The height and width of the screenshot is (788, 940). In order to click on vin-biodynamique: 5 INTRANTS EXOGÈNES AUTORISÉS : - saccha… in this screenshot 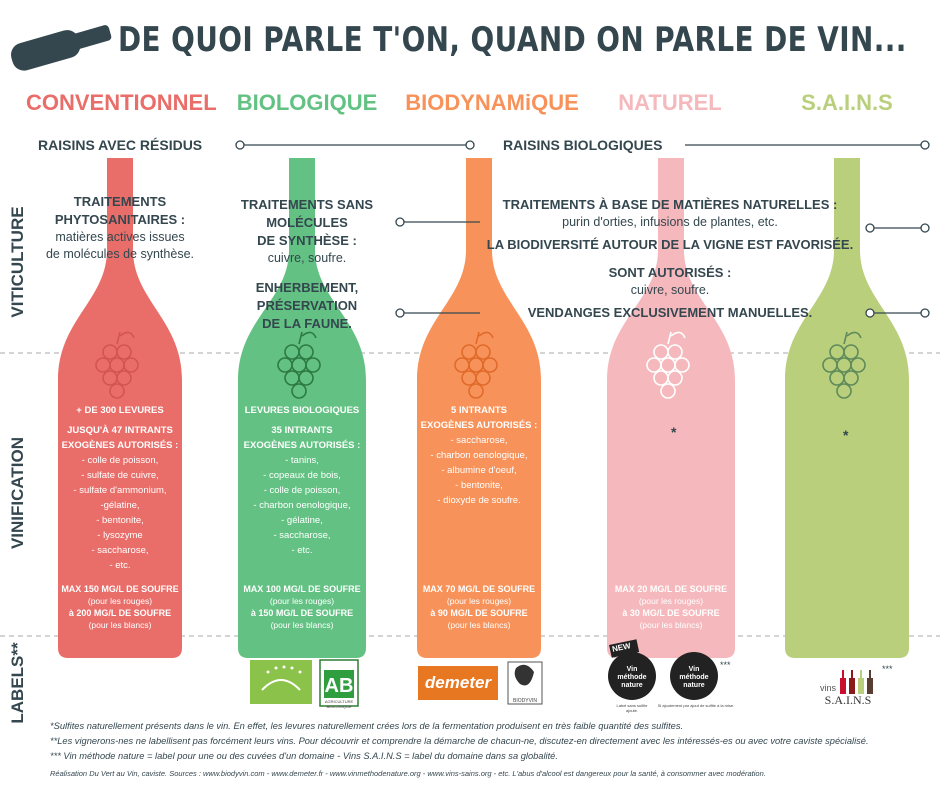, I will do `click(479, 455)`.